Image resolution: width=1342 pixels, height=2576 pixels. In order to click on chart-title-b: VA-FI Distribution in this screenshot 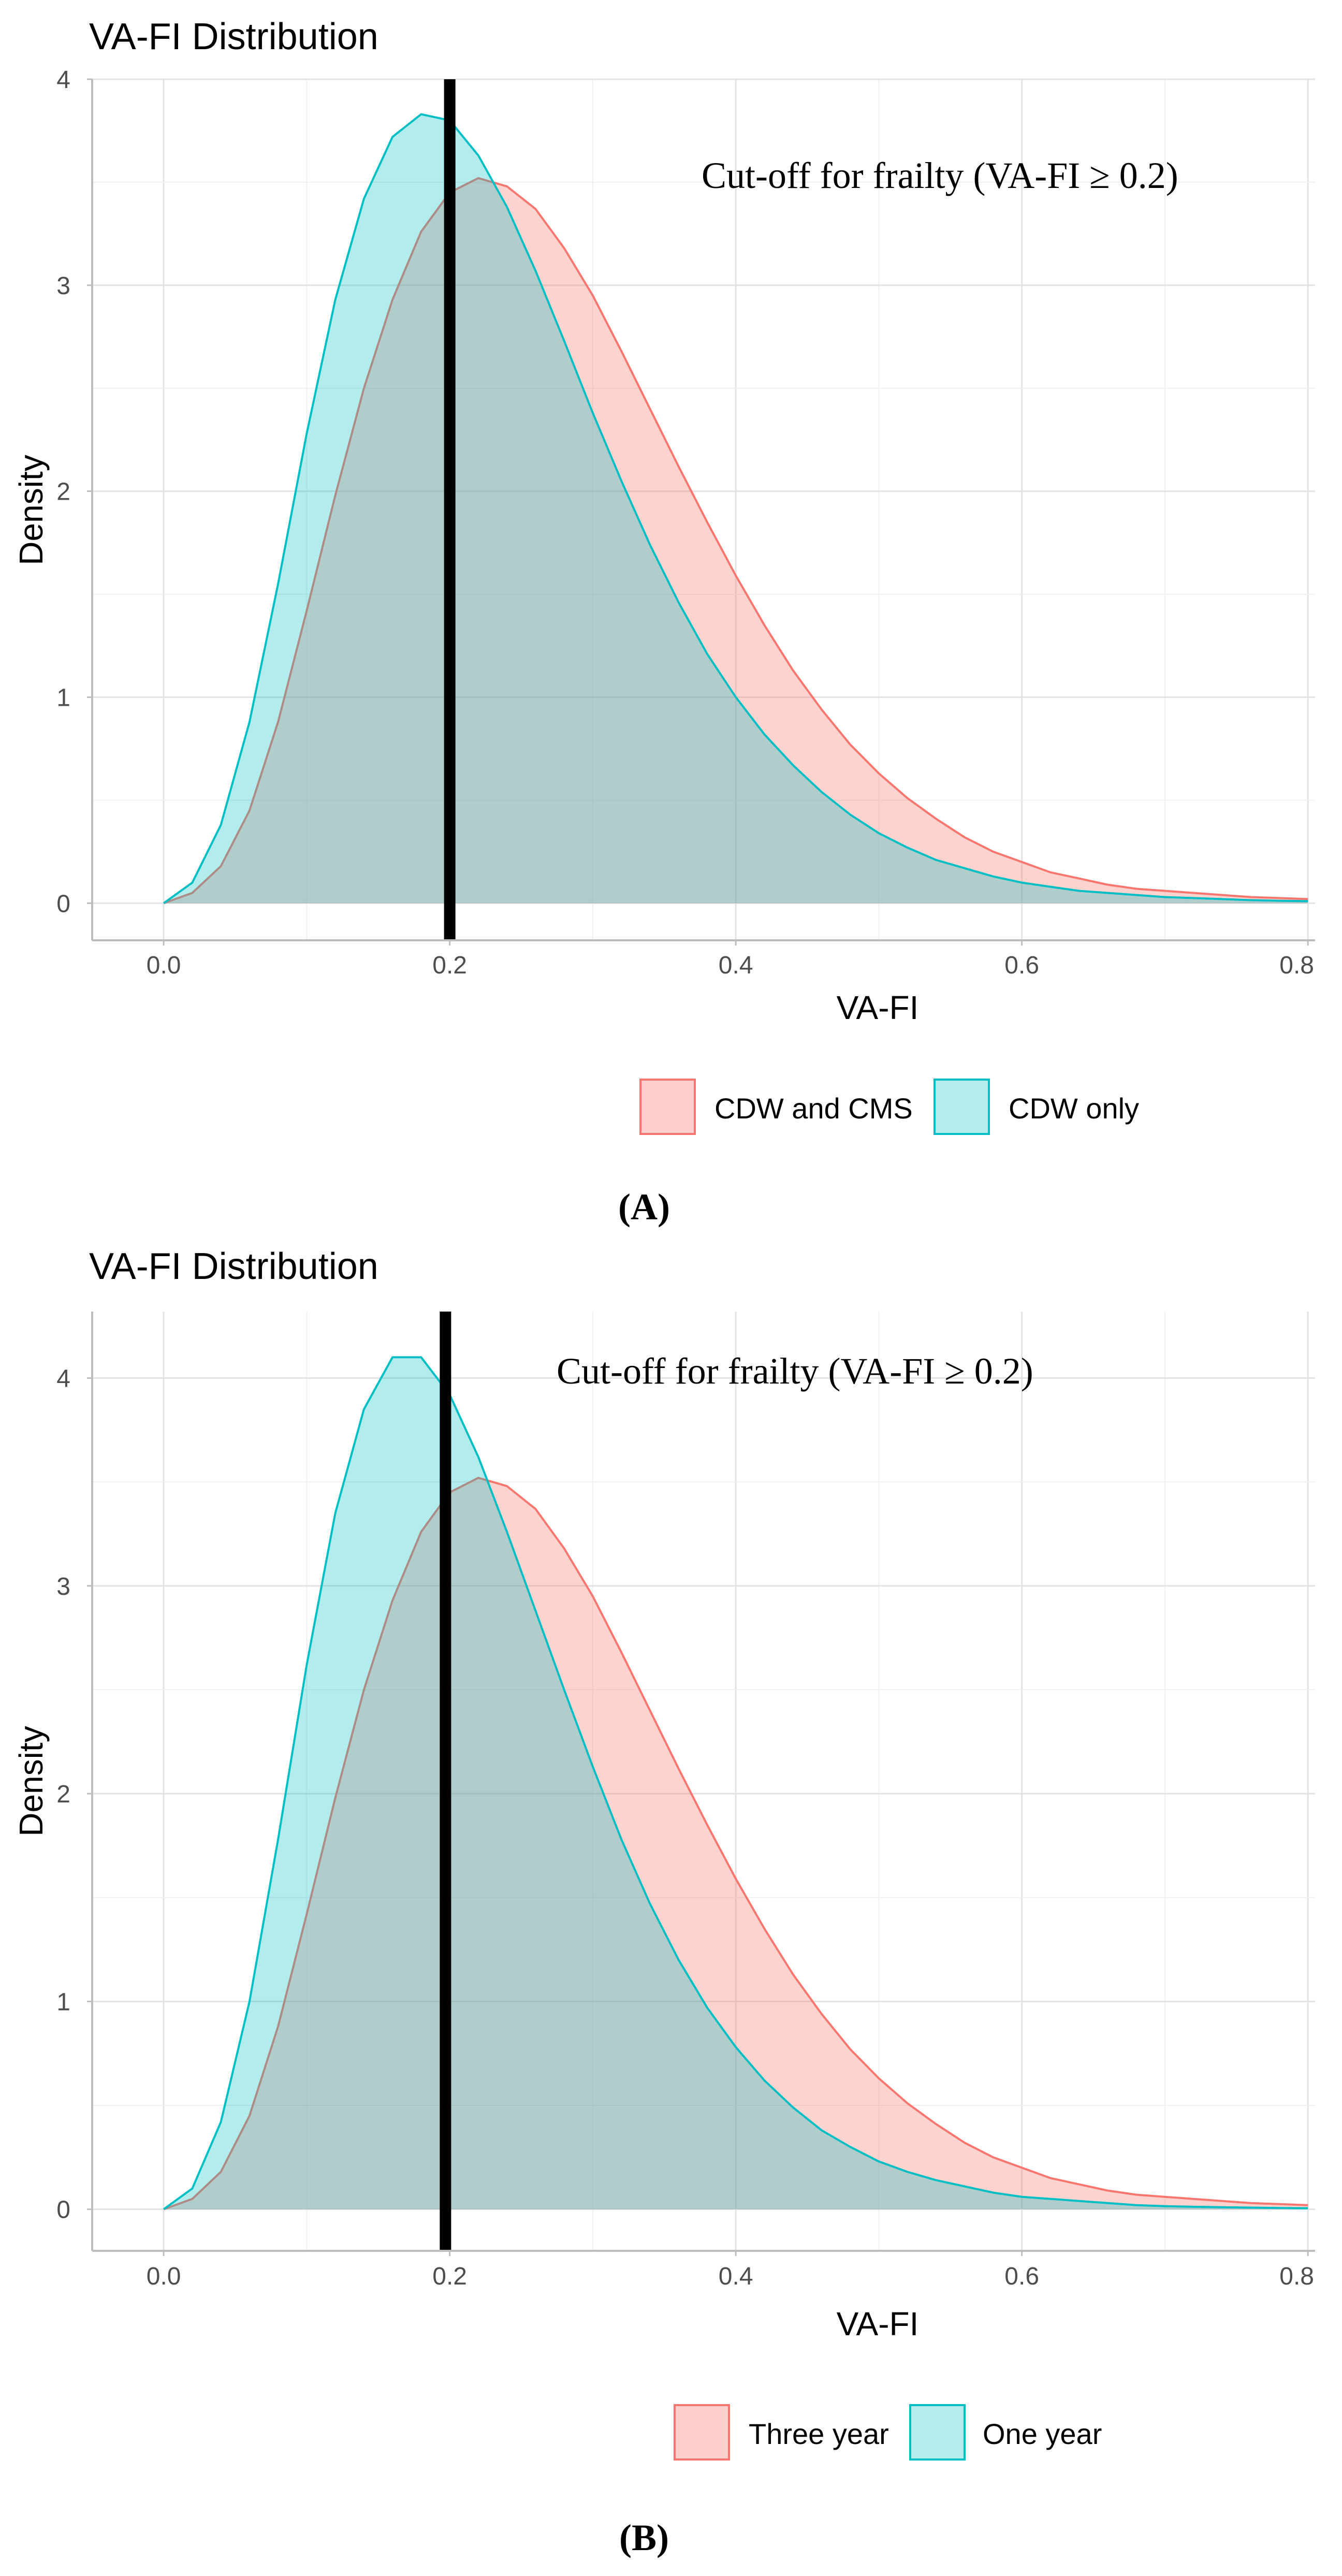, I will do `click(233, 1266)`.